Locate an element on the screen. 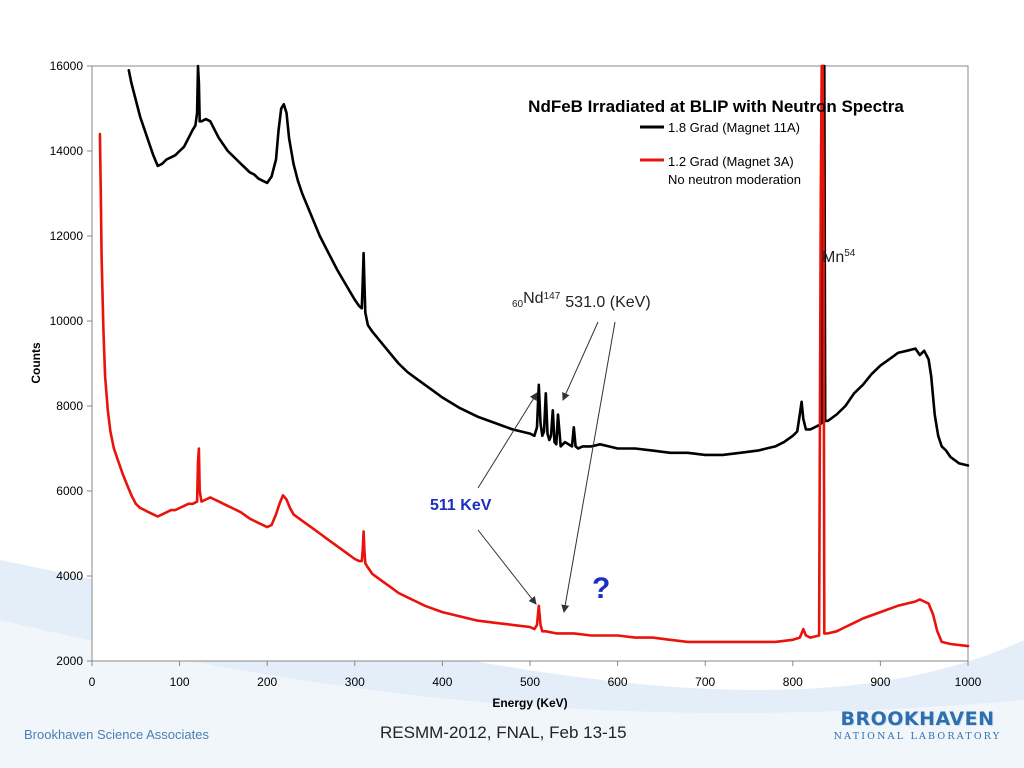  arrow-511-lower is located at coordinates (507, 567).